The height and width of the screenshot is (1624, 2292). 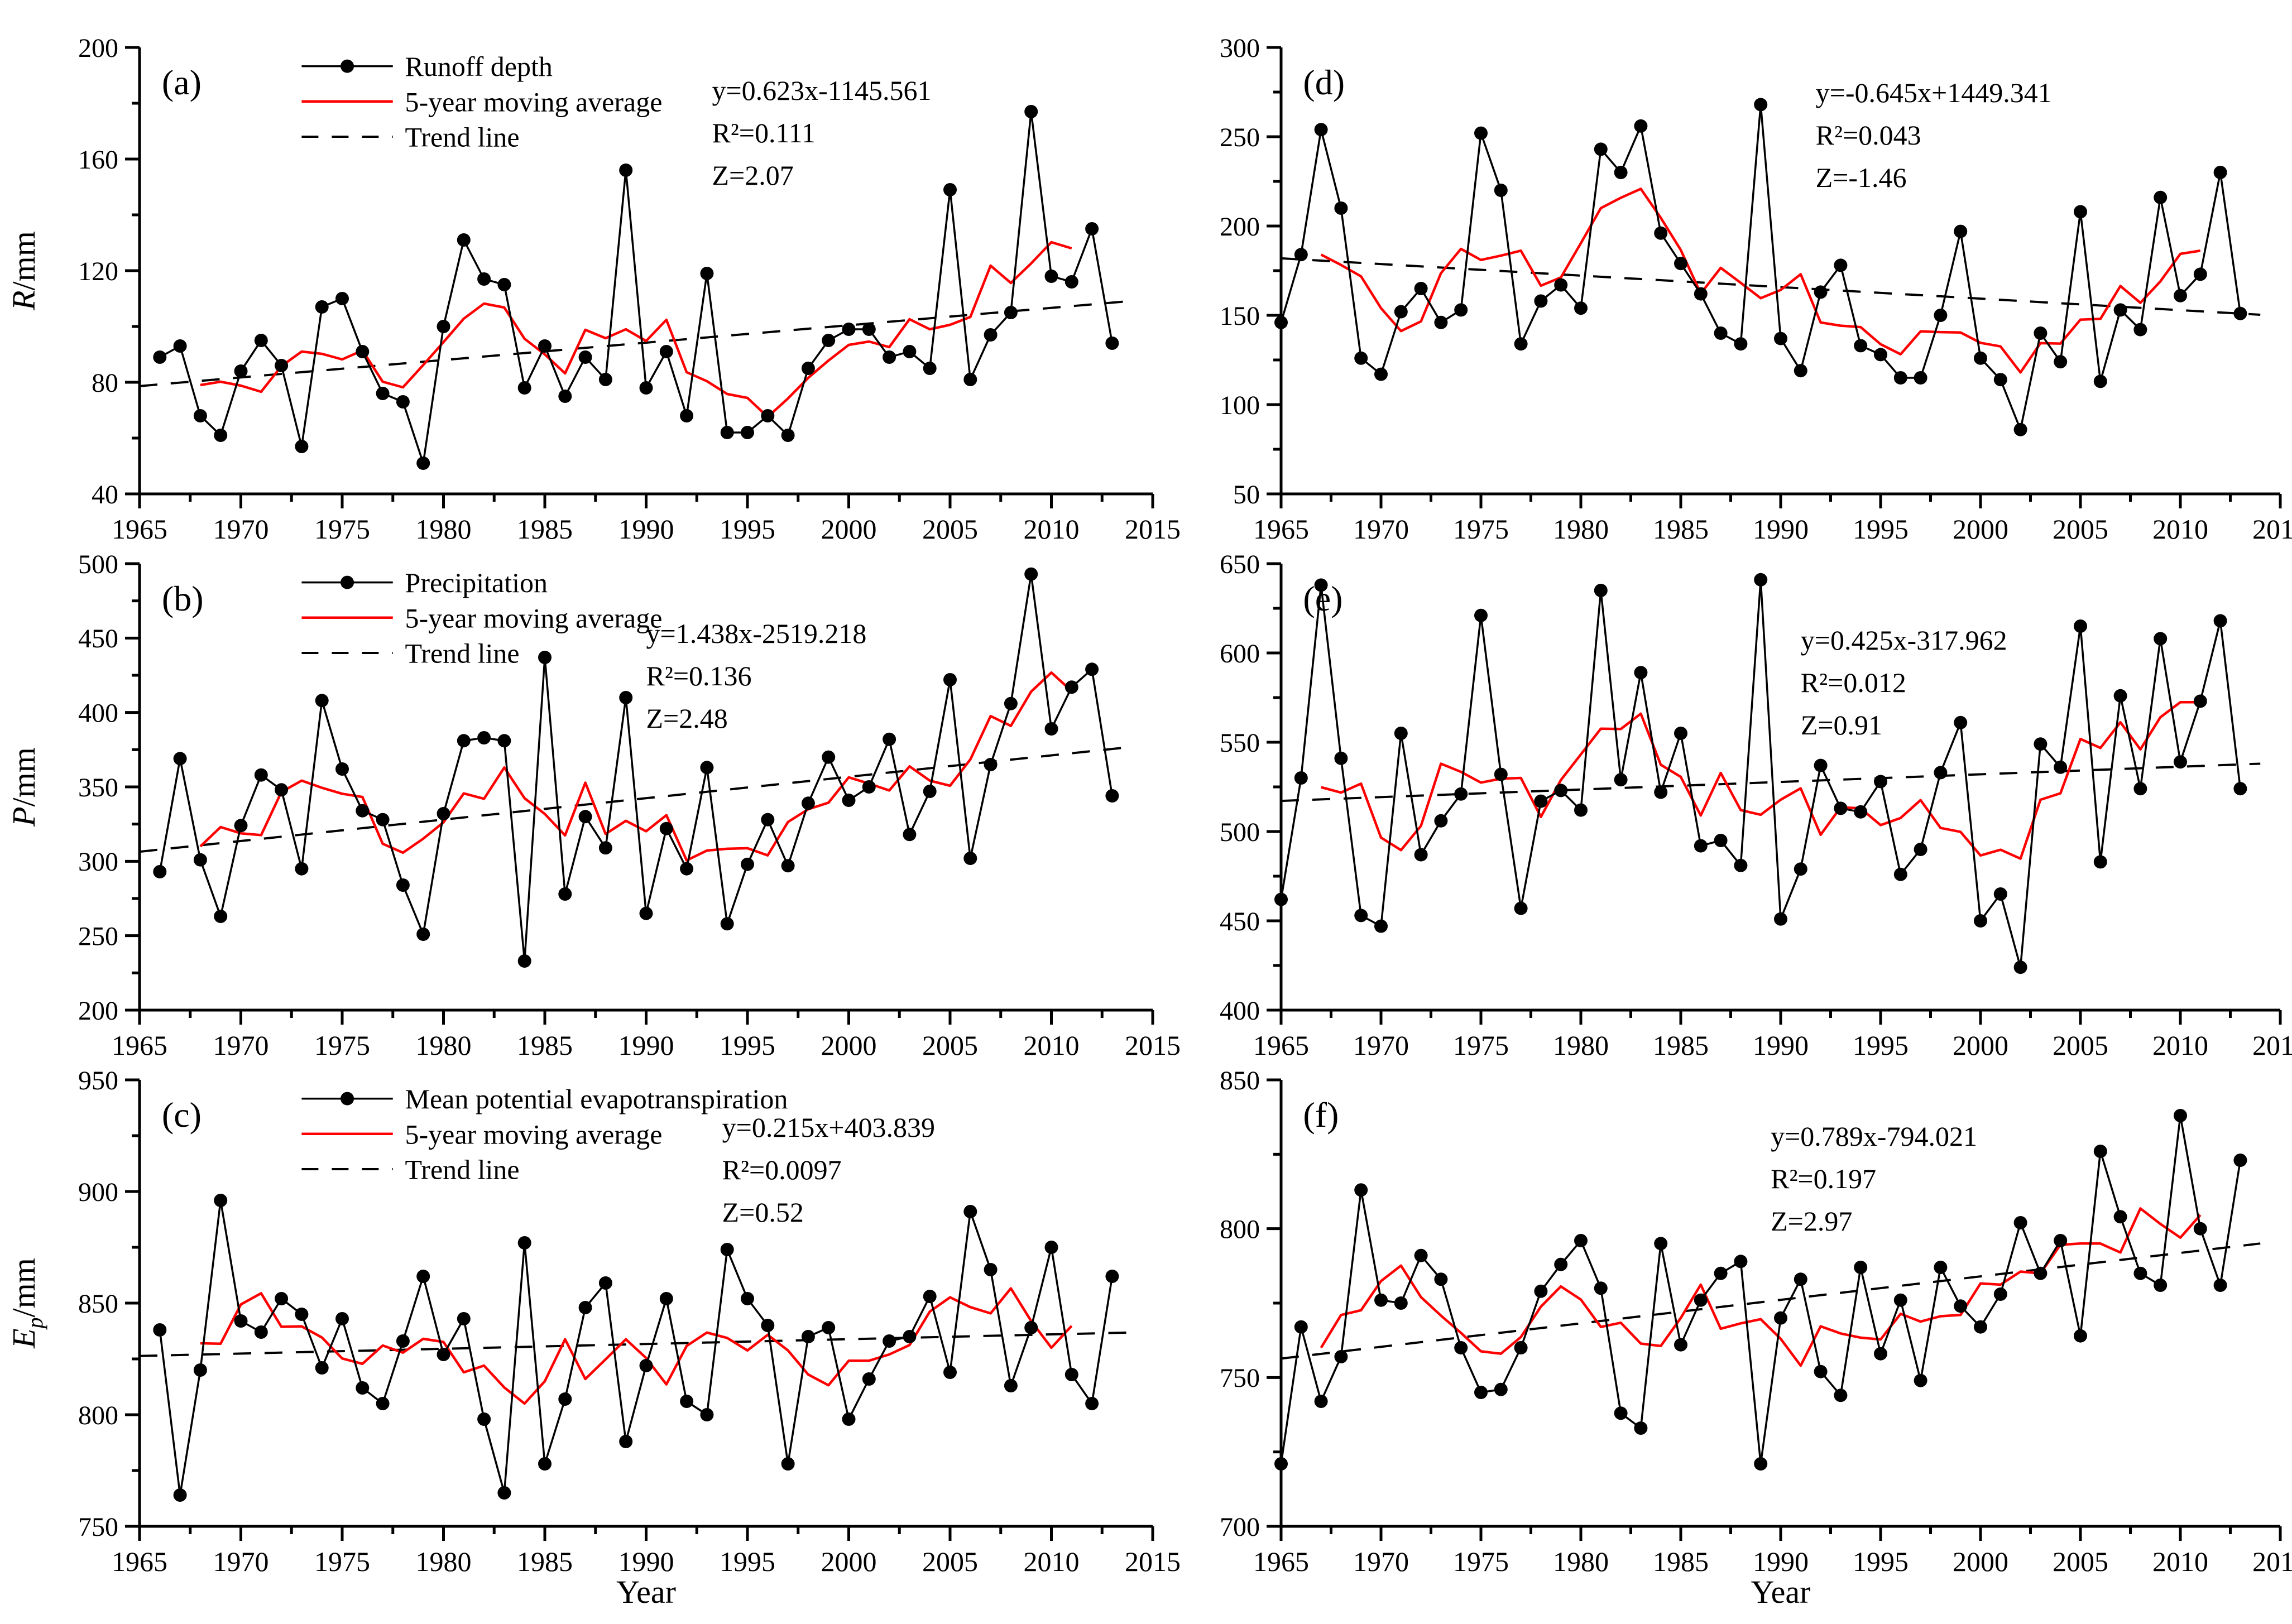 I want to click on legend-series-marker, so click(x=347, y=582).